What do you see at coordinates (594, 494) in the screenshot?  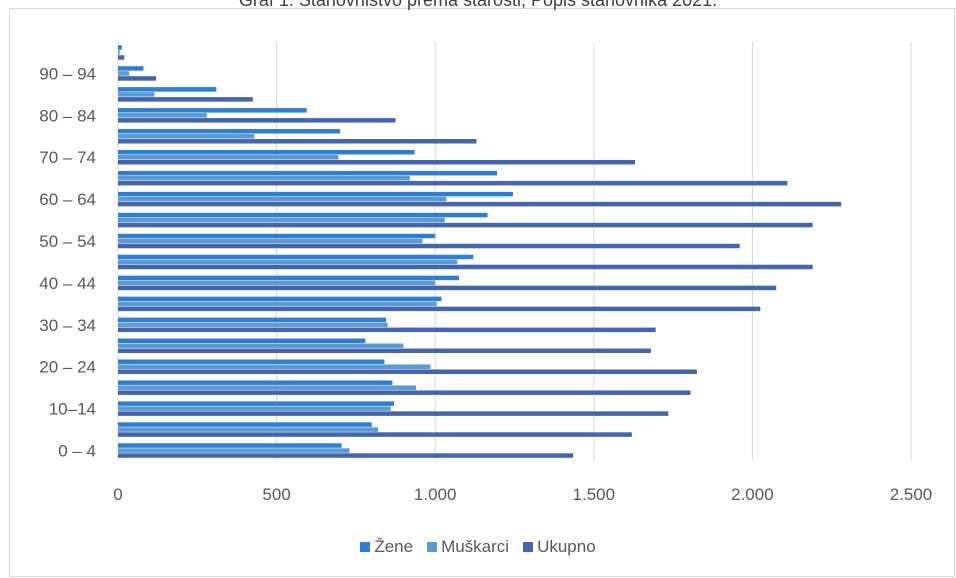 I see `x-tick-label: 1.500` at bounding box center [594, 494].